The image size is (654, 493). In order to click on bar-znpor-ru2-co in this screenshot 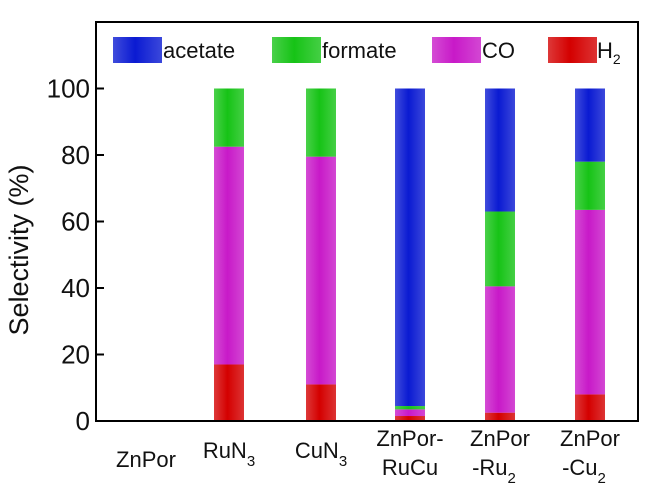, I will do `click(500, 349)`.